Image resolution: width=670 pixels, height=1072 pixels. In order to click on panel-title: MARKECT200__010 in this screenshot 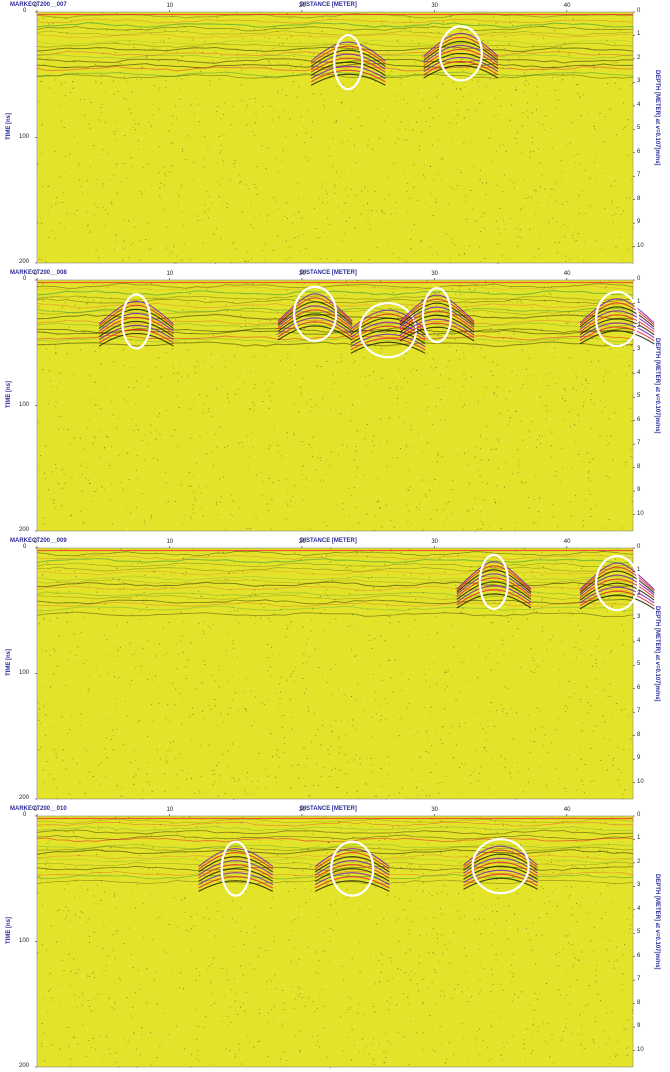, I will do `click(38, 809)`.